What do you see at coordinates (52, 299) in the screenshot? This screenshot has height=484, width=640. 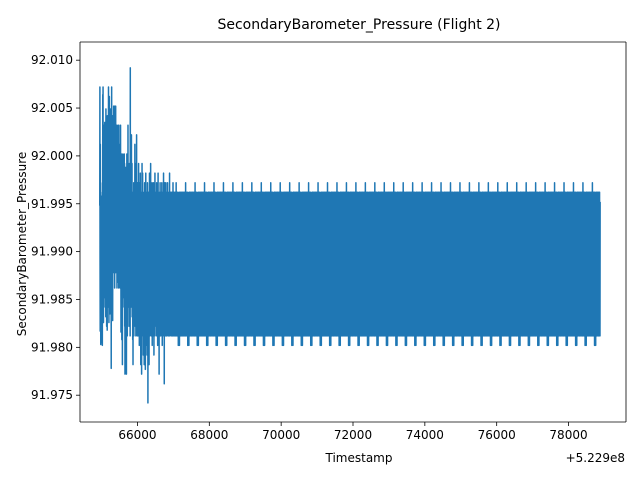 I see `y-tick-label: 91.985` at bounding box center [52, 299].